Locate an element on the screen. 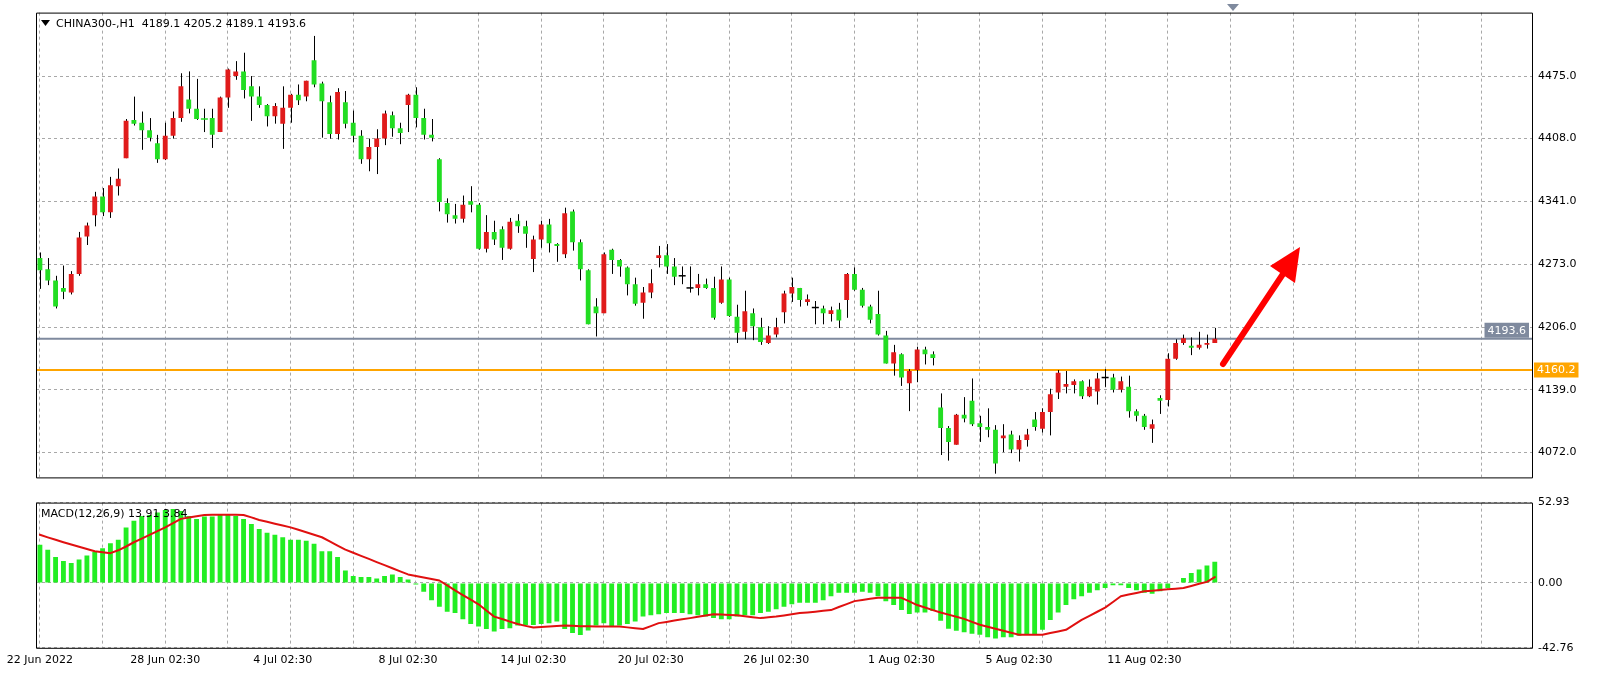 The height and width of the screenshot is (675, 1597). x-tick-label: 4 Jul 02:30 is located at coordinates (283, 660).